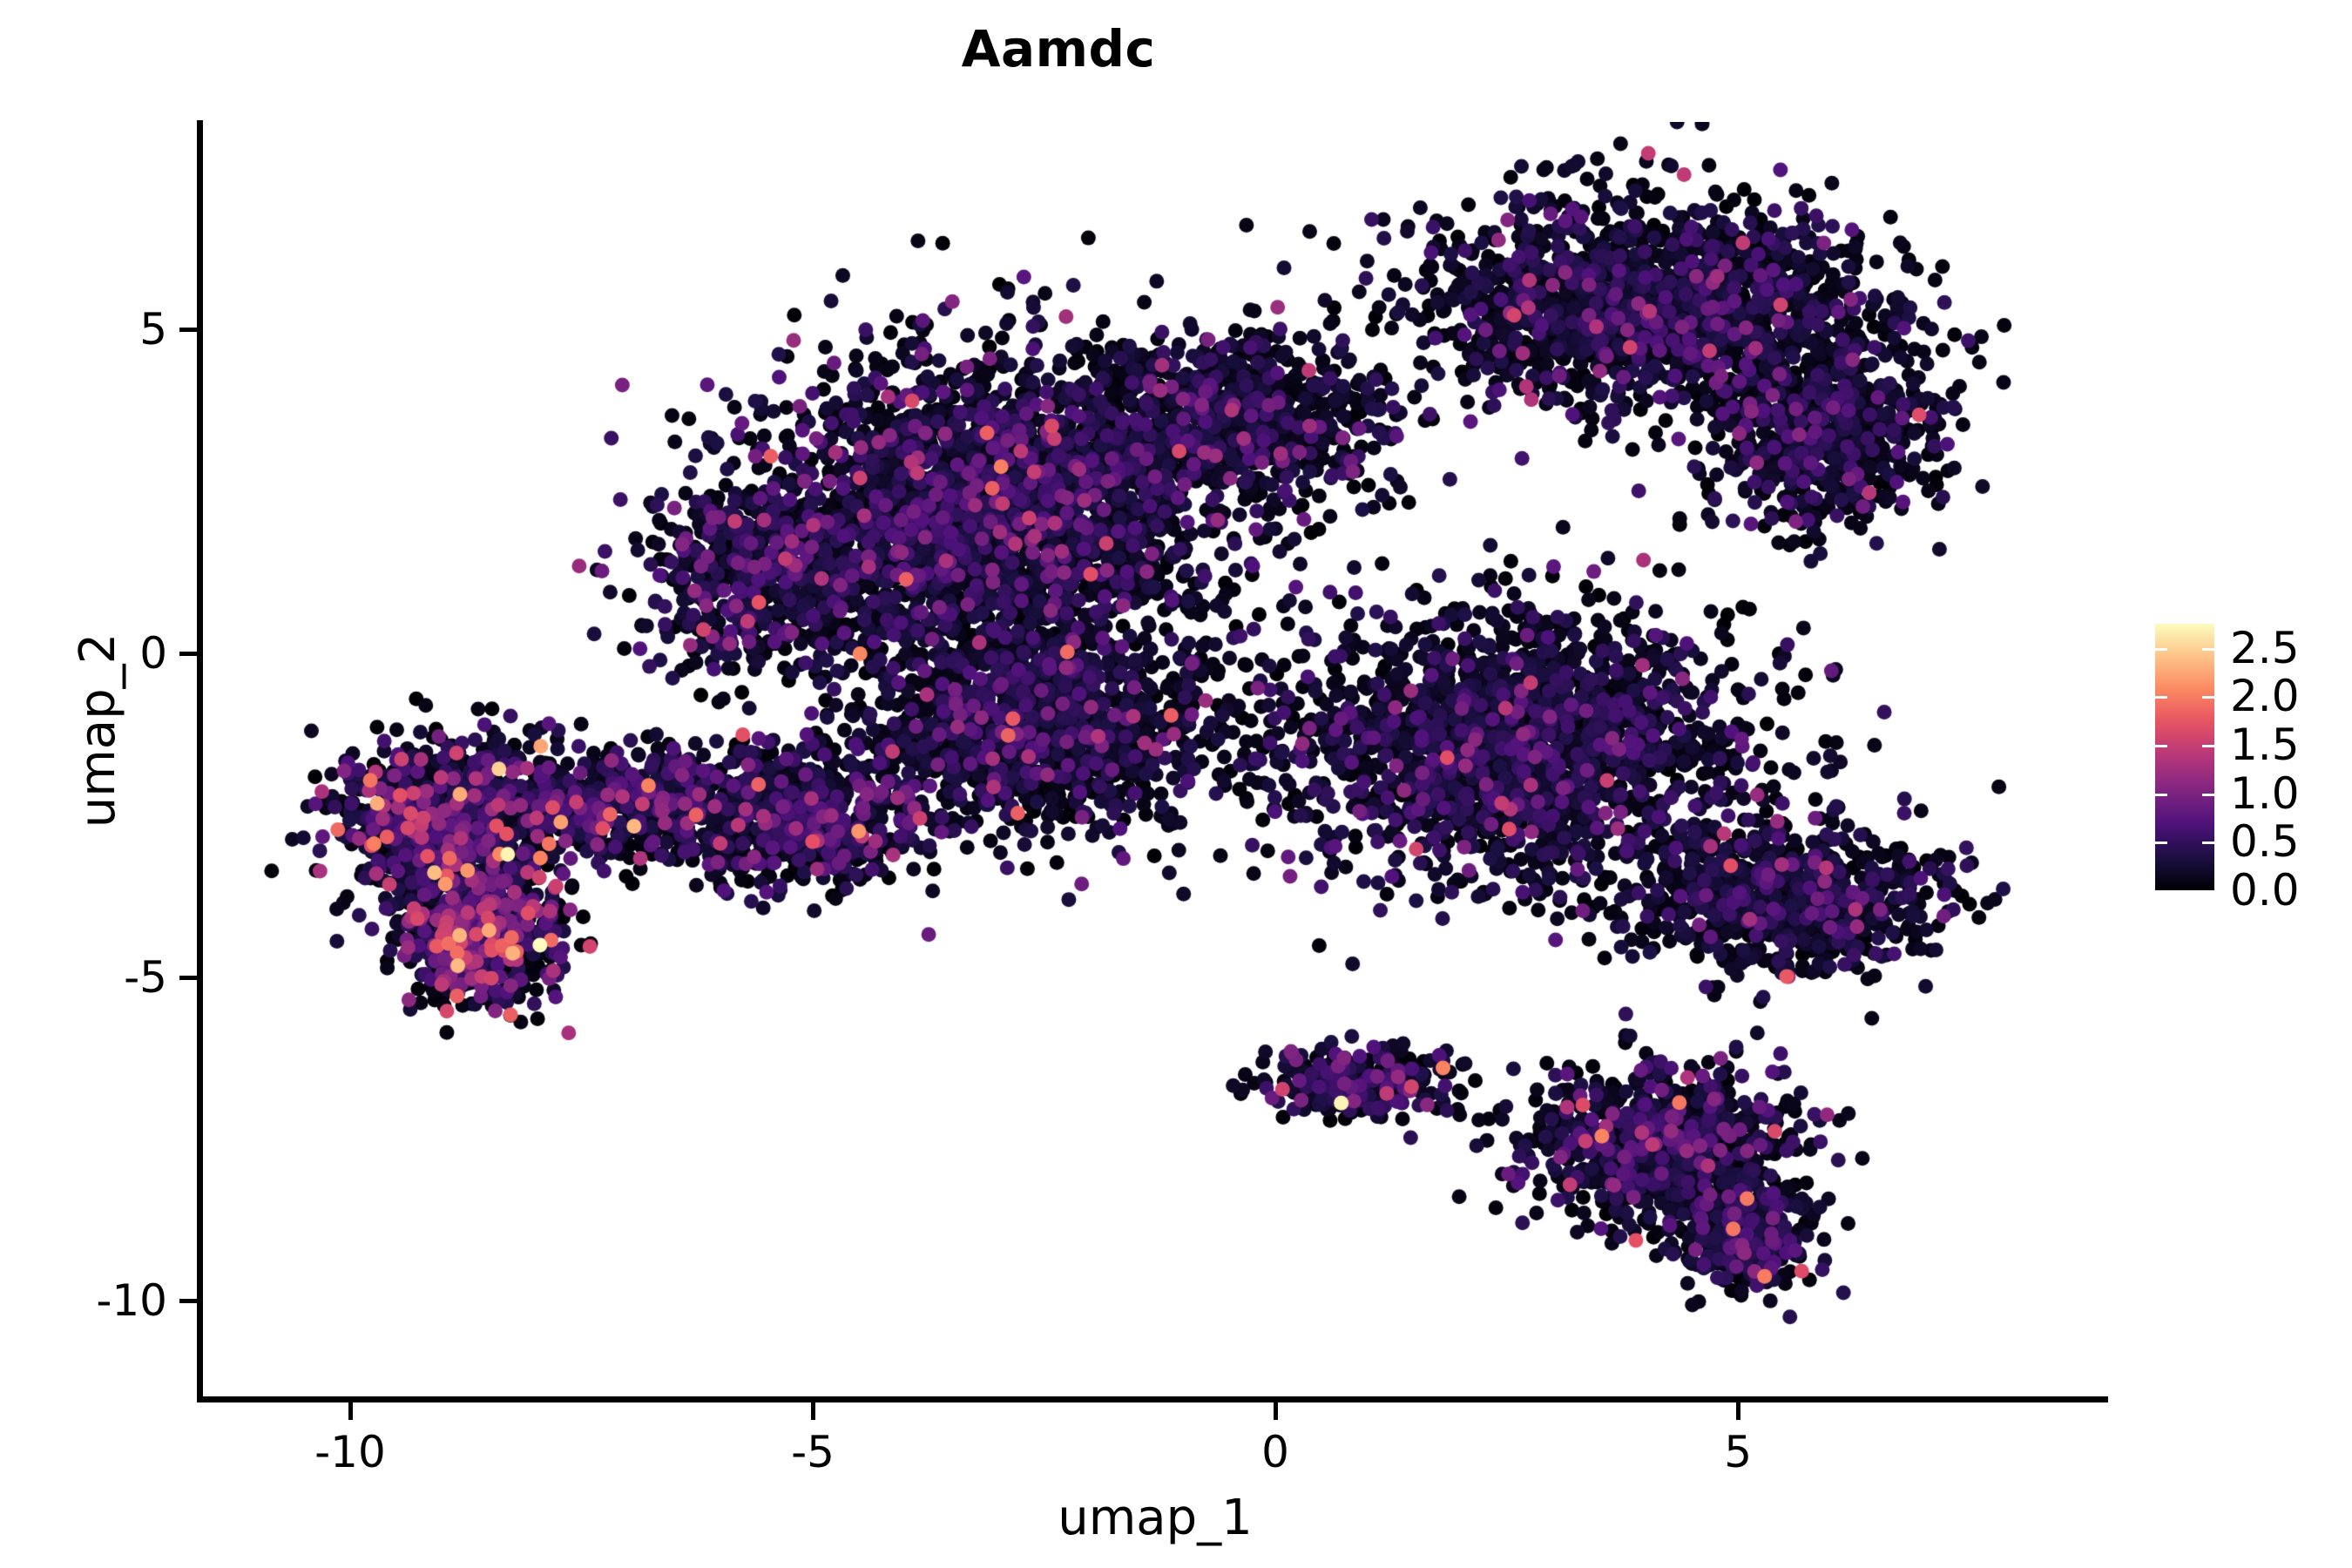 This screenshot has width=2352, height=1568. Describe the element at coordinates (2265, 647) in the screenshot. I see `colorbar-tick-label: 2.5` at that location.